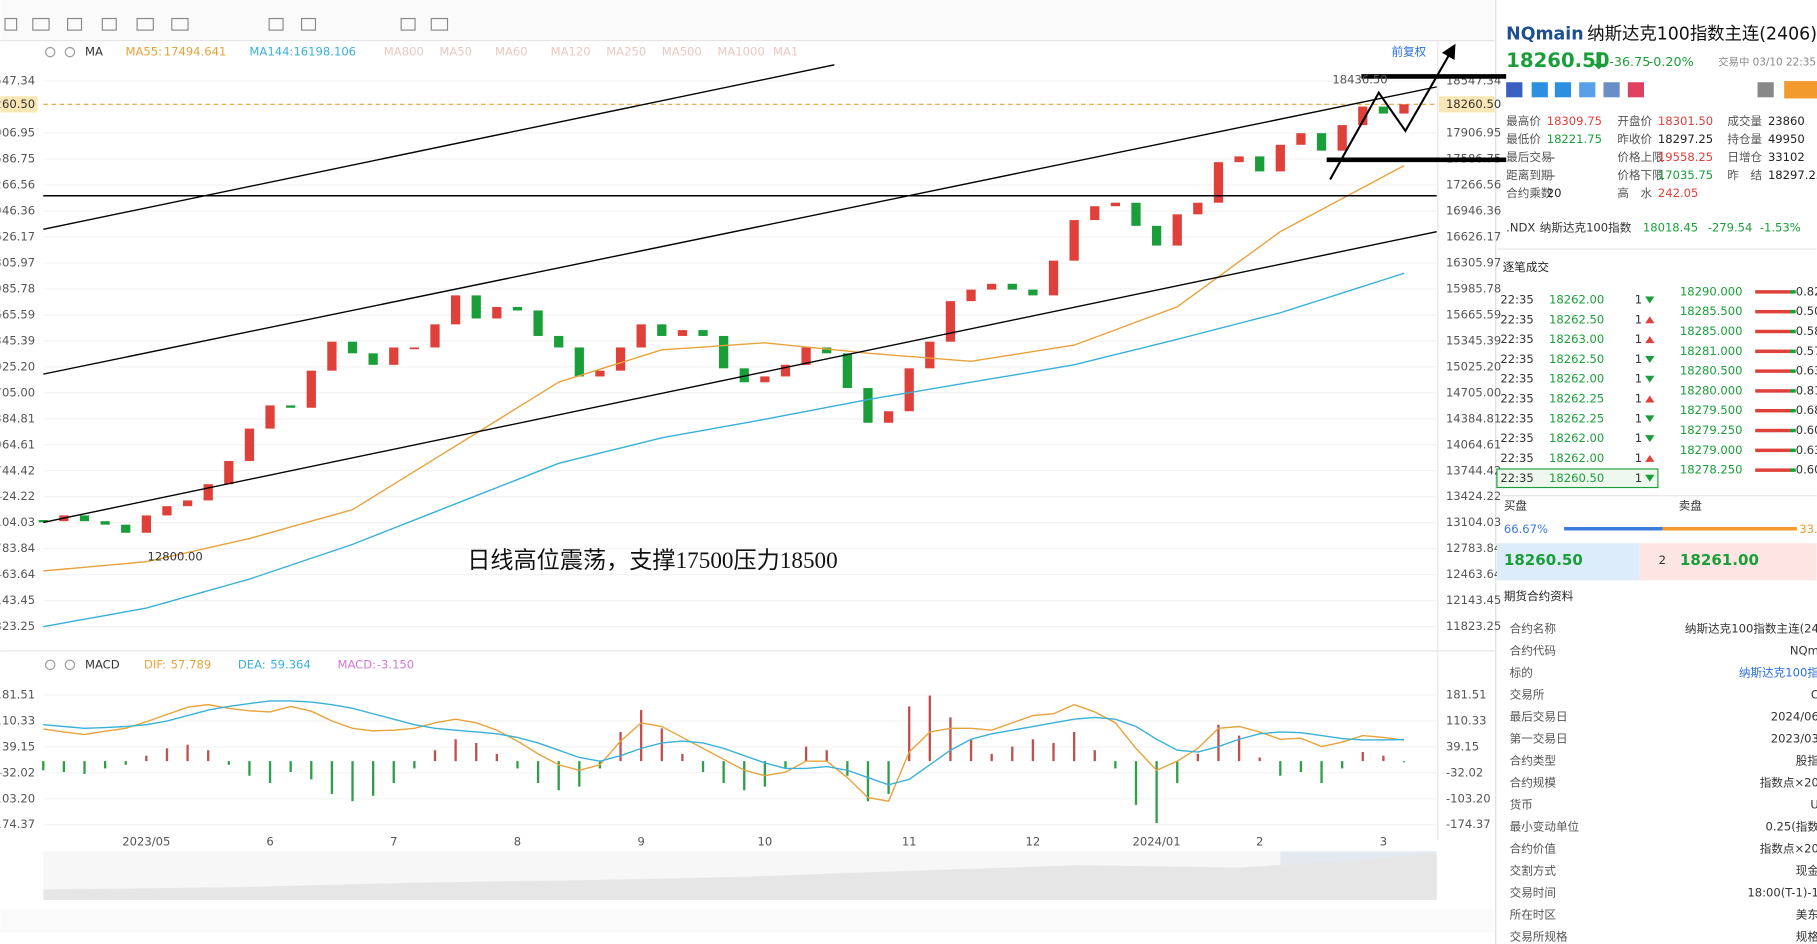 The image size is (1817, 944). Describe the element at coordinates (17, 418) in the screenshot. I see `y-tick-label-left: 14384.81` at that location.